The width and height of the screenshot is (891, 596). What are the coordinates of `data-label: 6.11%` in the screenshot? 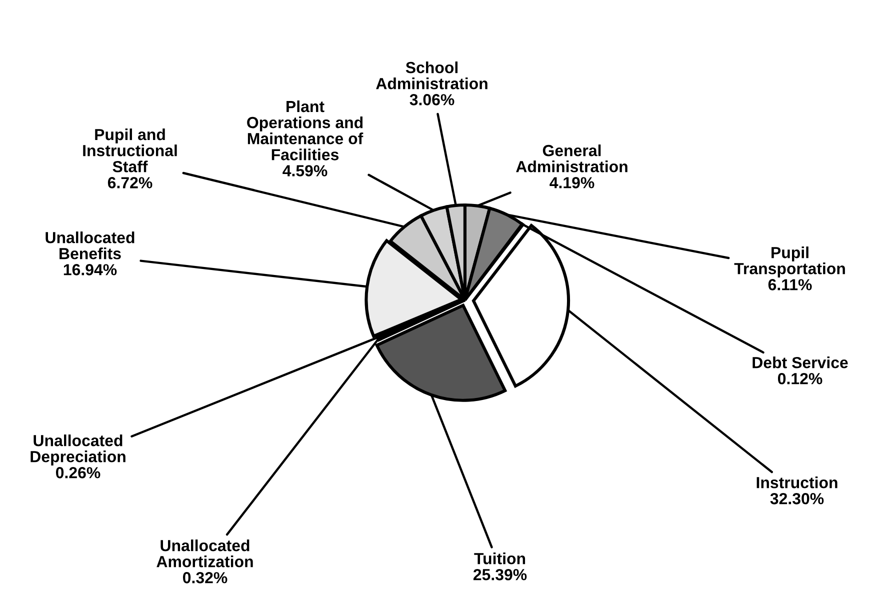 It's located at (790, 284).